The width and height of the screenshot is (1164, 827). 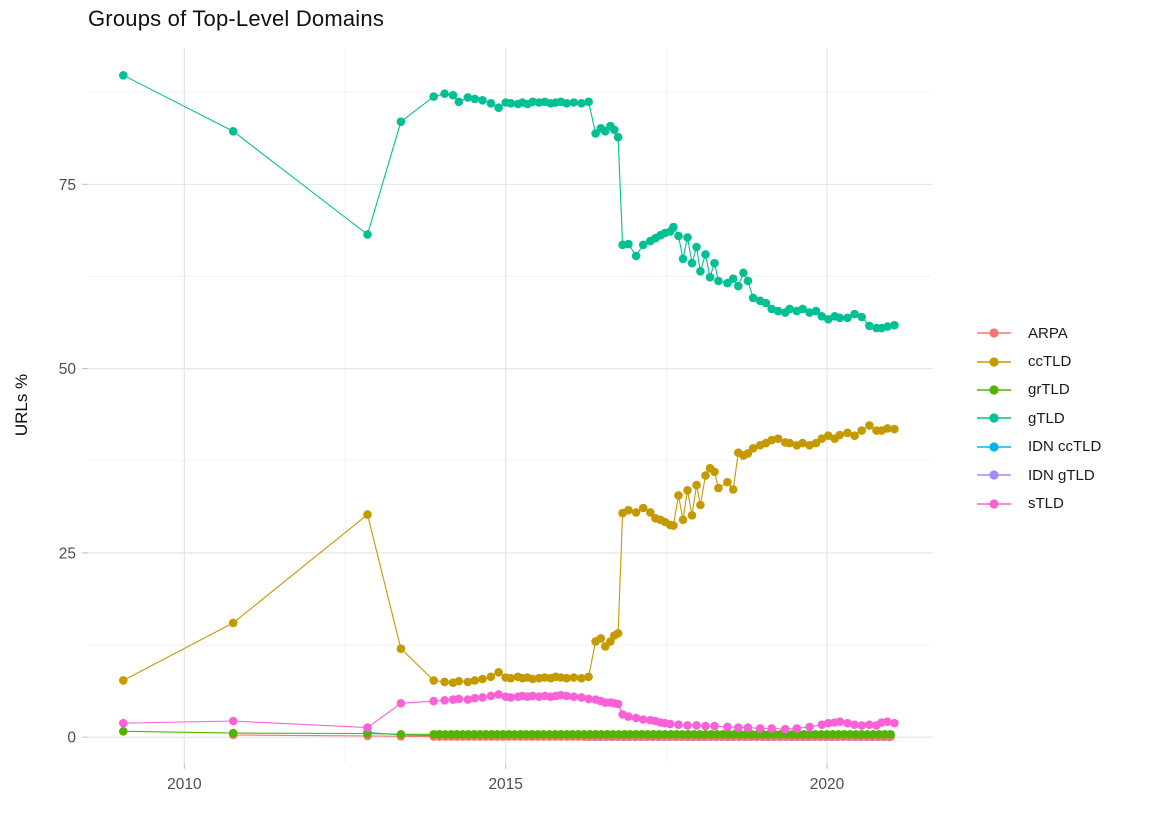 I want to click on legend-item-label: sTLD, so click(x=1046, y=504).